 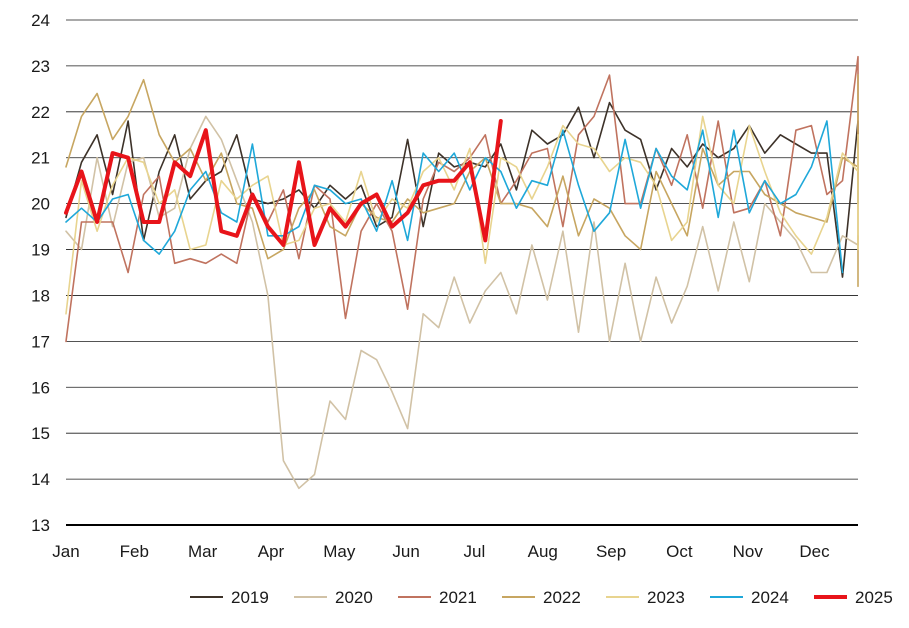 What do you see at coordinates (40, 66) in the screenshot?
I see `y-tick-label: 23` at bounding box center [40, 66].